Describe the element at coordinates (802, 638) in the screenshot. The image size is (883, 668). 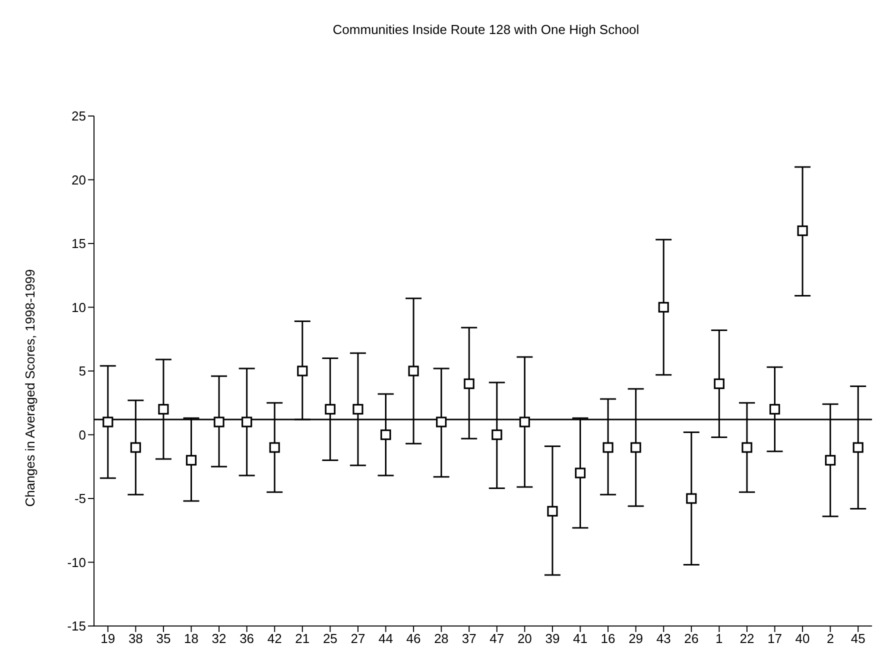
I see `x-tick-label: 40` at that location.